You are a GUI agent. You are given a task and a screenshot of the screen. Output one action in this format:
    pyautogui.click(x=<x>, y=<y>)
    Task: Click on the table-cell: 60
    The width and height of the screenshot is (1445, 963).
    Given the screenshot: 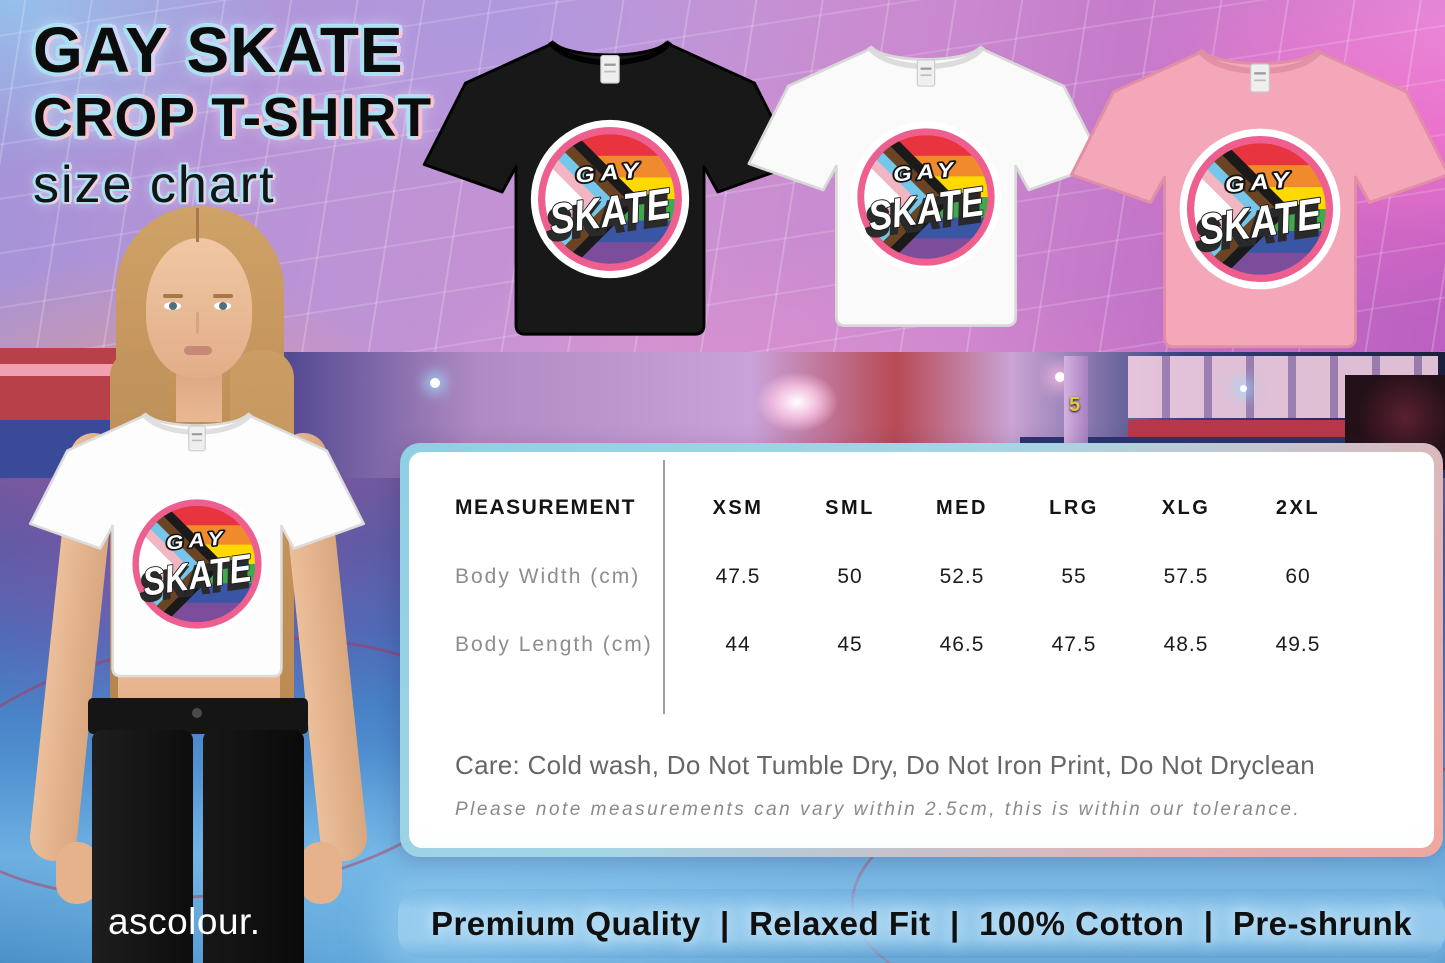 What is the action you would take?
    pyautogui.click(x=1298, y=576)
    